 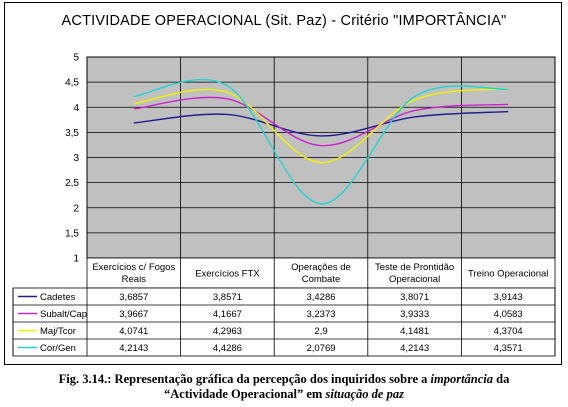 I want to click on legend-label: Cadetes, so click(x=58, y=297).